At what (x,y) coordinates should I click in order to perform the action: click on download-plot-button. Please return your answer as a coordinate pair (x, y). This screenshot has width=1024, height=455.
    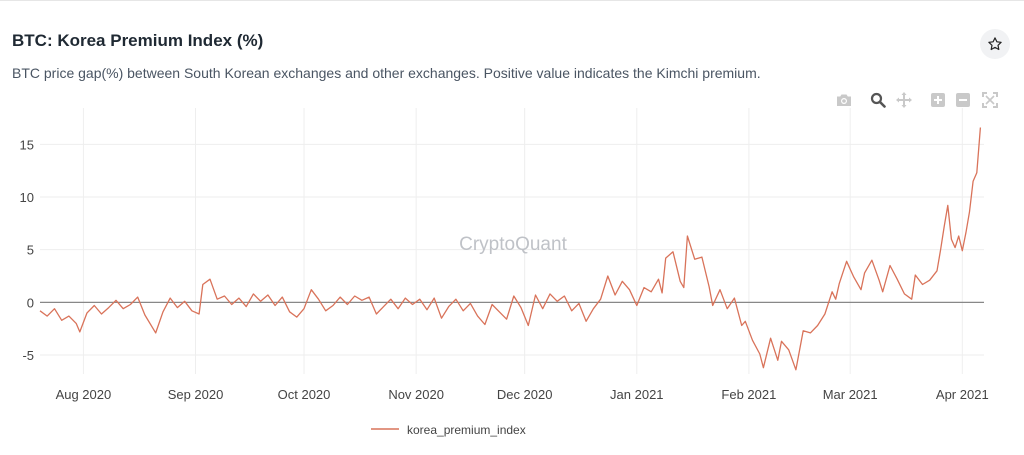
    Looking at the image, I should click on (844, 100).